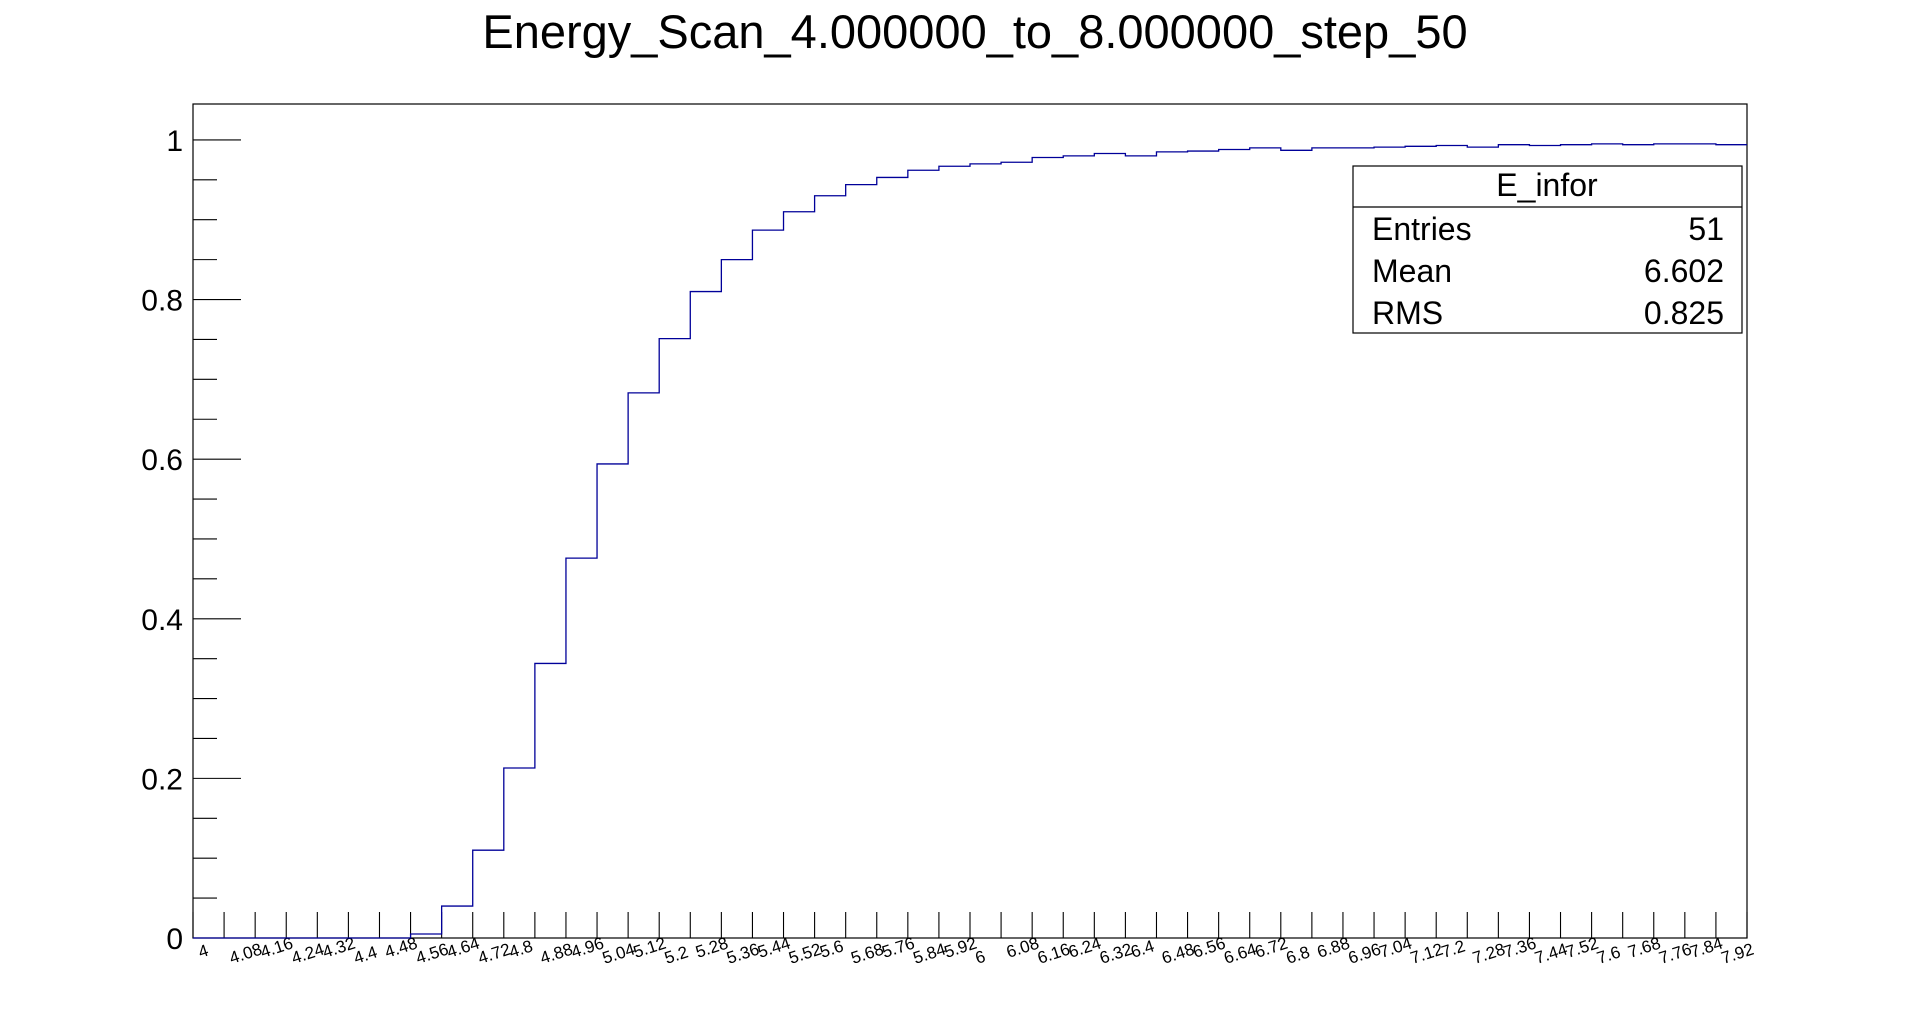 The height and width of the screenshot is (1030, 1918). I want to click on stats-entries-value: 51, so click(1706, 229).